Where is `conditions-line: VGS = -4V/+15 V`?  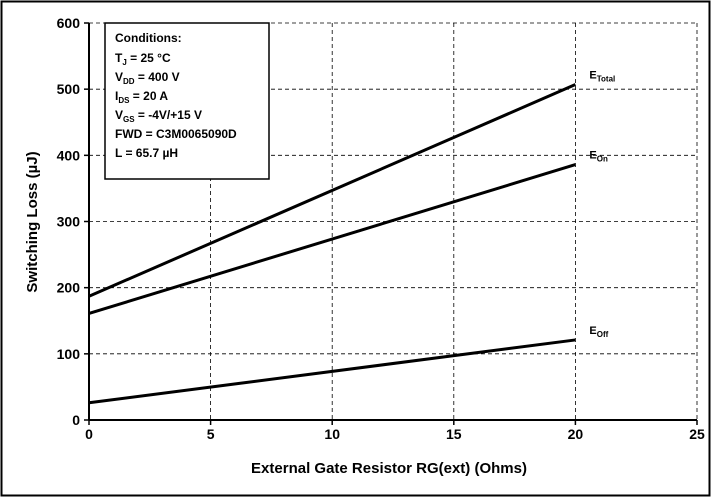 conditions-line: VGS = -4V/+15 V is located at coordinates (158, 116).